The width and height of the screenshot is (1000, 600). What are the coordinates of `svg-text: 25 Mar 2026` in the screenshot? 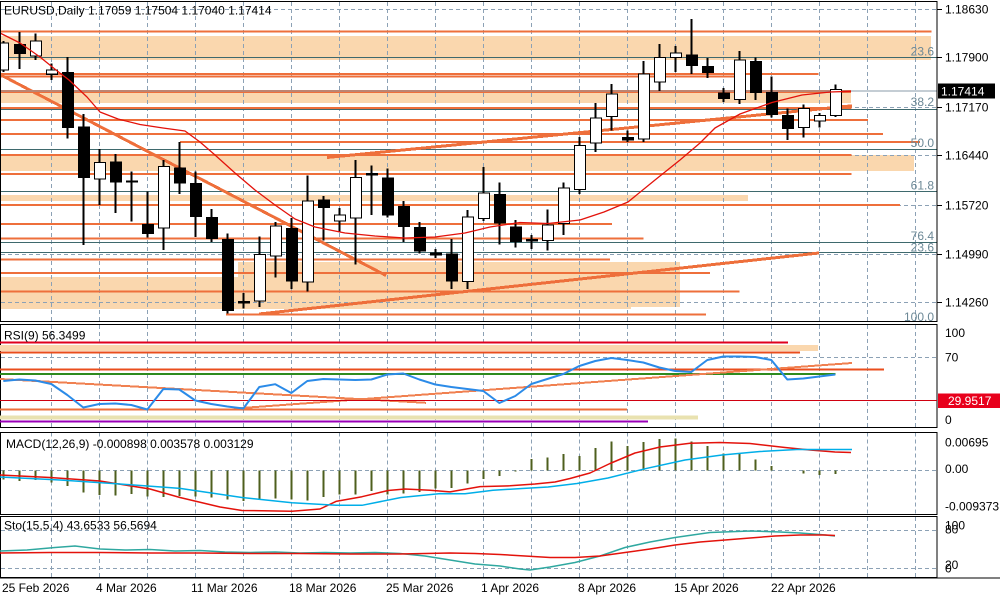 It's located at (420, 588).